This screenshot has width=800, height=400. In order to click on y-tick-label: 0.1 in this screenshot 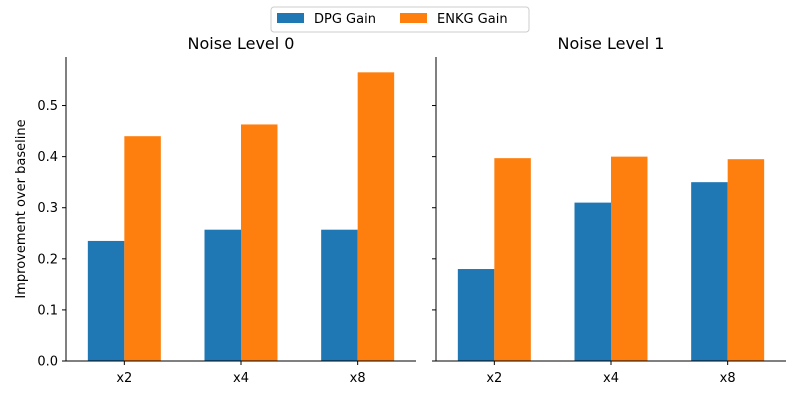, I will do `click(47, 310)`.